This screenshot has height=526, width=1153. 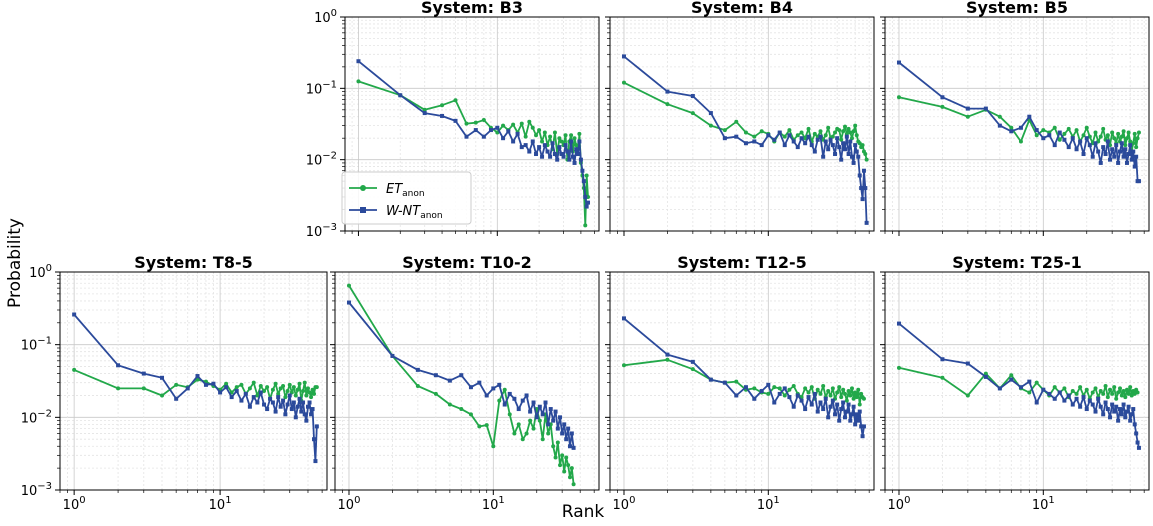 What do you see at coordinates (607, 124) in the screenshot?
I see `y-ticks` at bounding box center [607, 124].